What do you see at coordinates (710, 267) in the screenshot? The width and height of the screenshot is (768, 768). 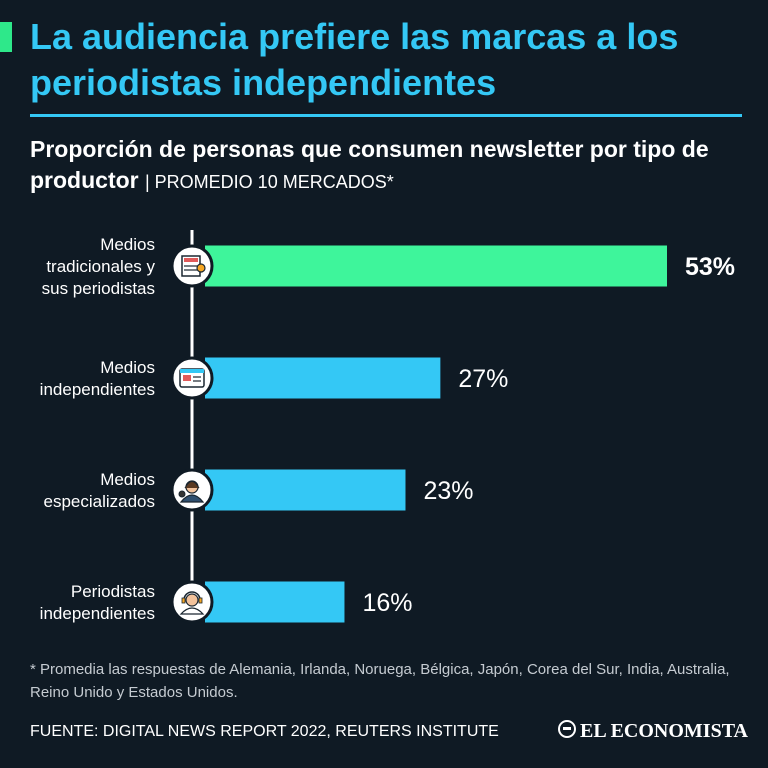 I see `value-label-1: 53%` at bounding box center [710, 267].